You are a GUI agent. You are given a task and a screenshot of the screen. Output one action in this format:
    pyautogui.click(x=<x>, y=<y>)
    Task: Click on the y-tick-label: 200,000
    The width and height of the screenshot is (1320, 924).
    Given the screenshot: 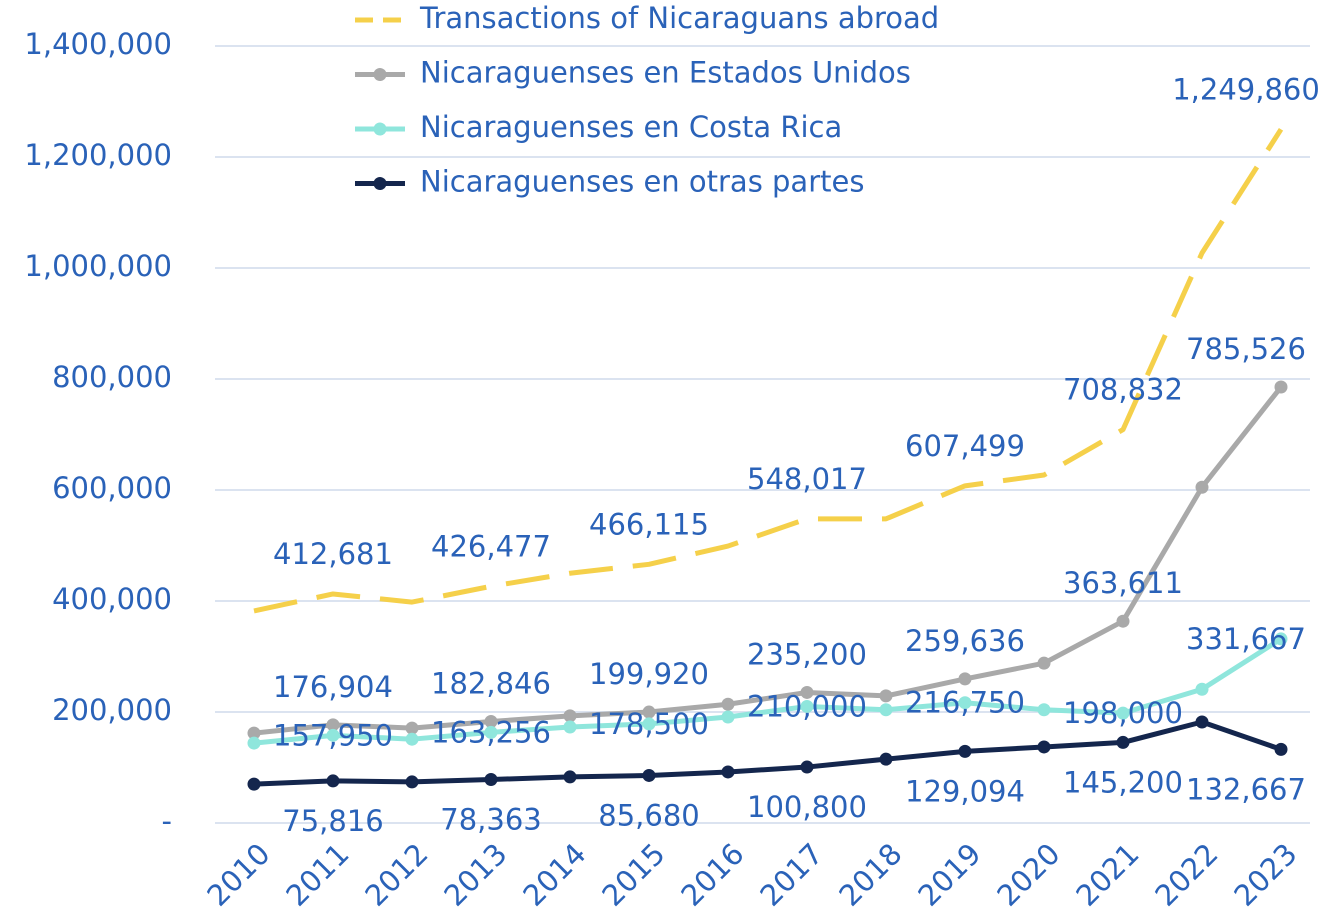 What is the action you would take?
    pyautogui.click(x=112, y=710)
    